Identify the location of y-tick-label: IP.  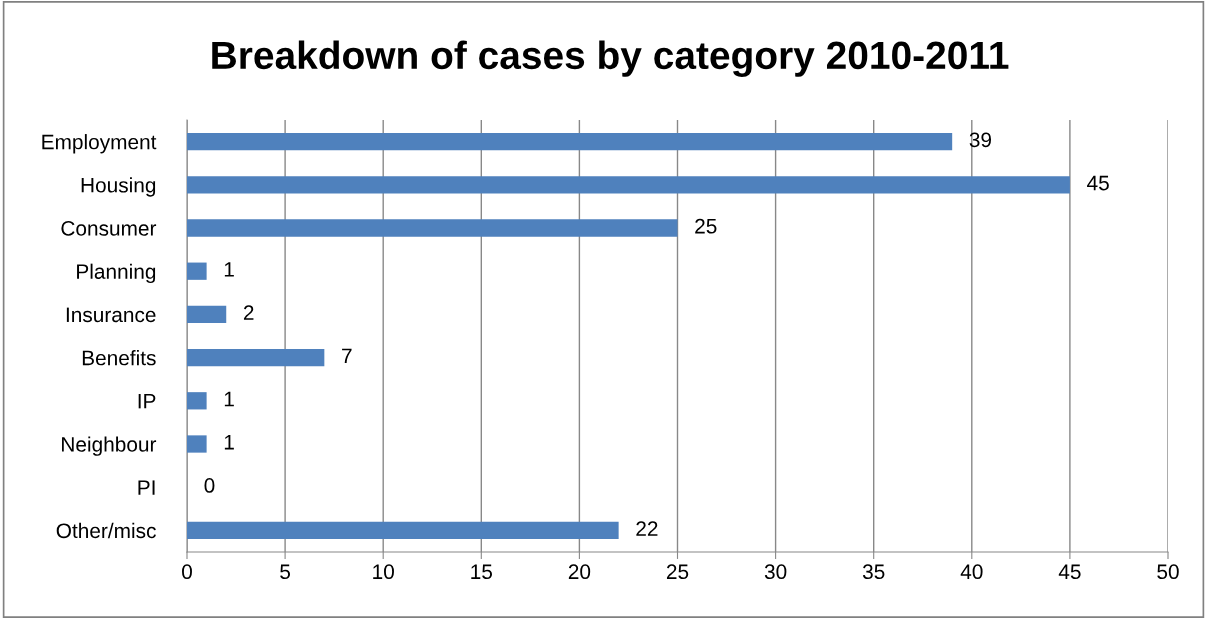
(147, 401).